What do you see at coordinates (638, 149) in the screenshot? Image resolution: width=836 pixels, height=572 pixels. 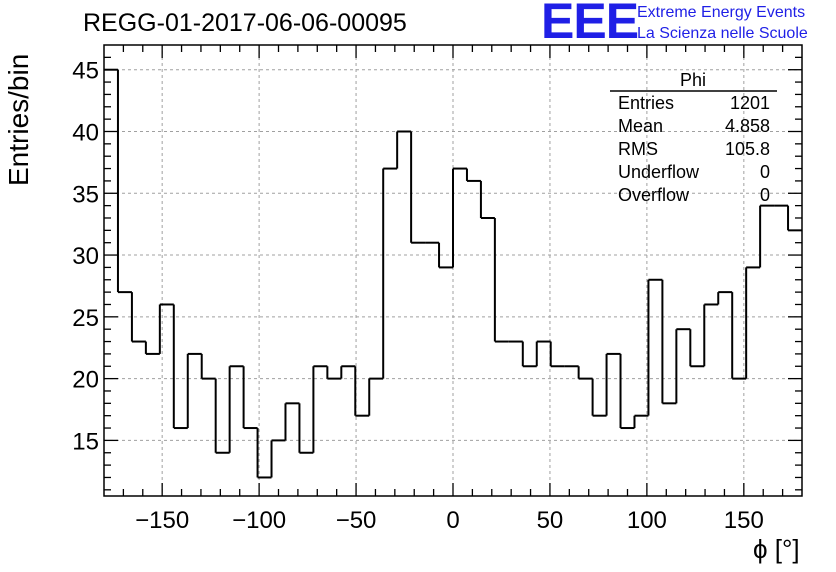 I see `stats-label: RMS` at bounding box center [638, 149].